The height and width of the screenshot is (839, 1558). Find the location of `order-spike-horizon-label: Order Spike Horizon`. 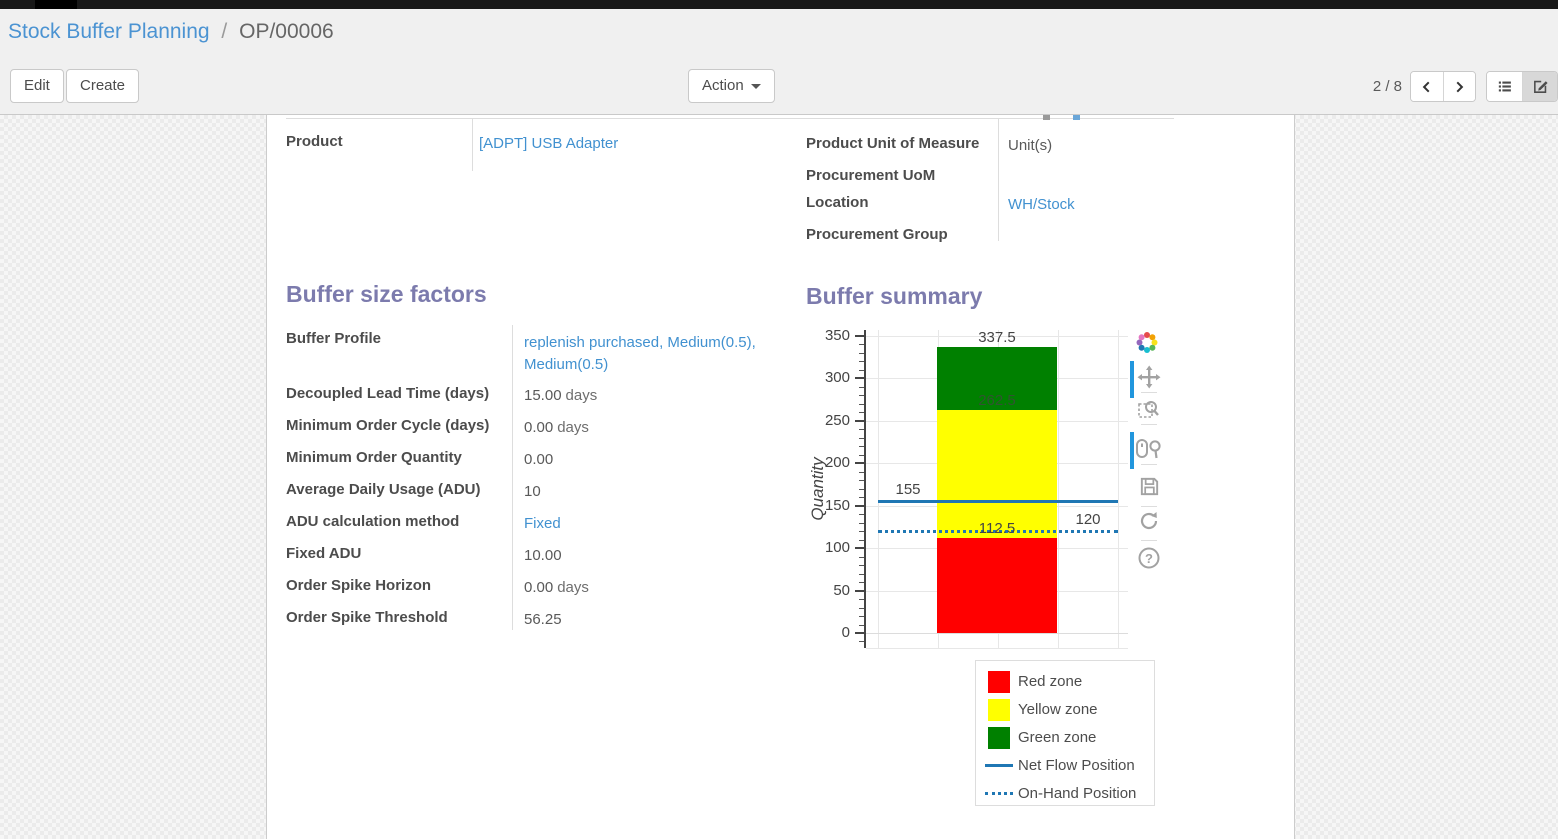

order-spike-horizon-label: Order Spike Horizon is located at coordinates (359, 585).